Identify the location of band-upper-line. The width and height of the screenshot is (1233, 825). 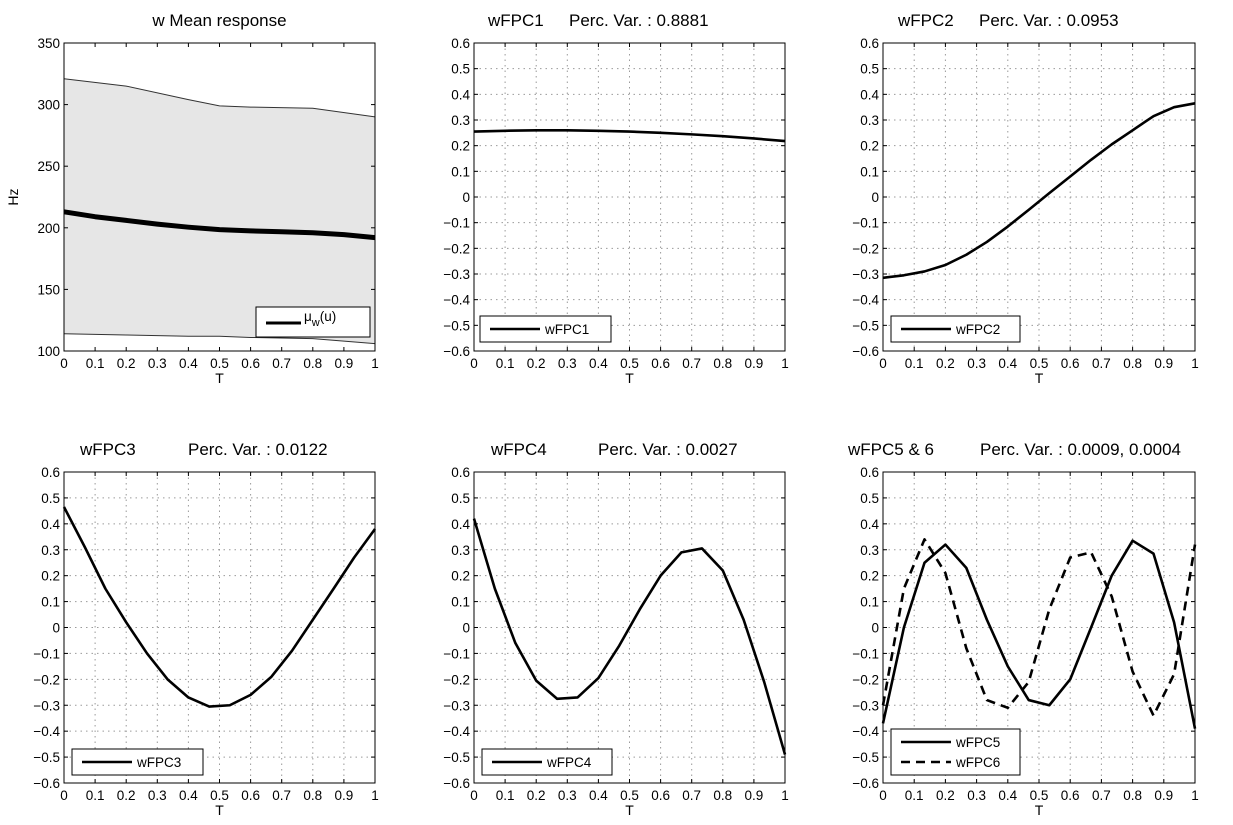
(219, 98).